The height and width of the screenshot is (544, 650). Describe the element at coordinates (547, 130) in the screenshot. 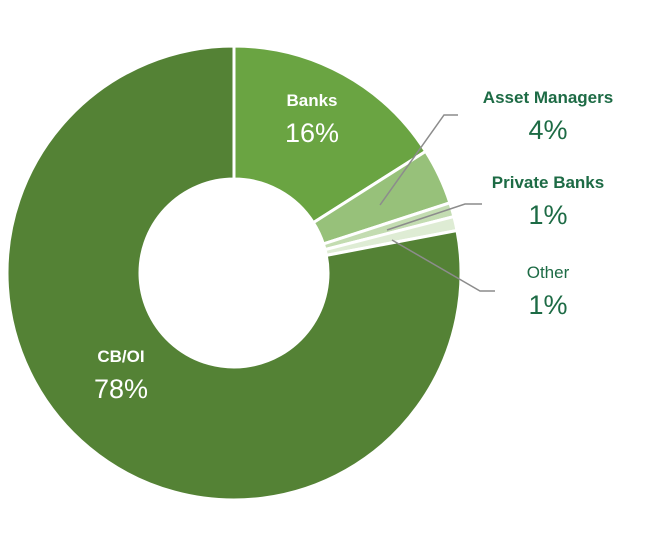

I see `slice-value-asset-managers: 4%` at that location.